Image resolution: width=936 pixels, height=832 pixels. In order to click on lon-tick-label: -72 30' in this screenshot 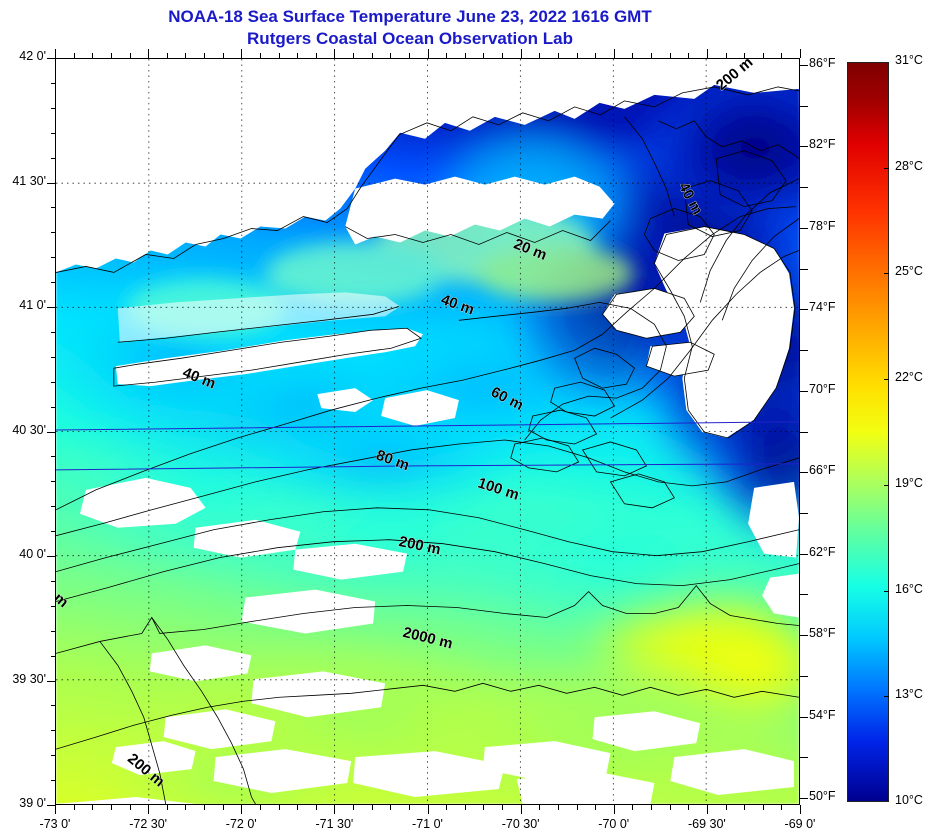, I will do `click(148, 824)`.